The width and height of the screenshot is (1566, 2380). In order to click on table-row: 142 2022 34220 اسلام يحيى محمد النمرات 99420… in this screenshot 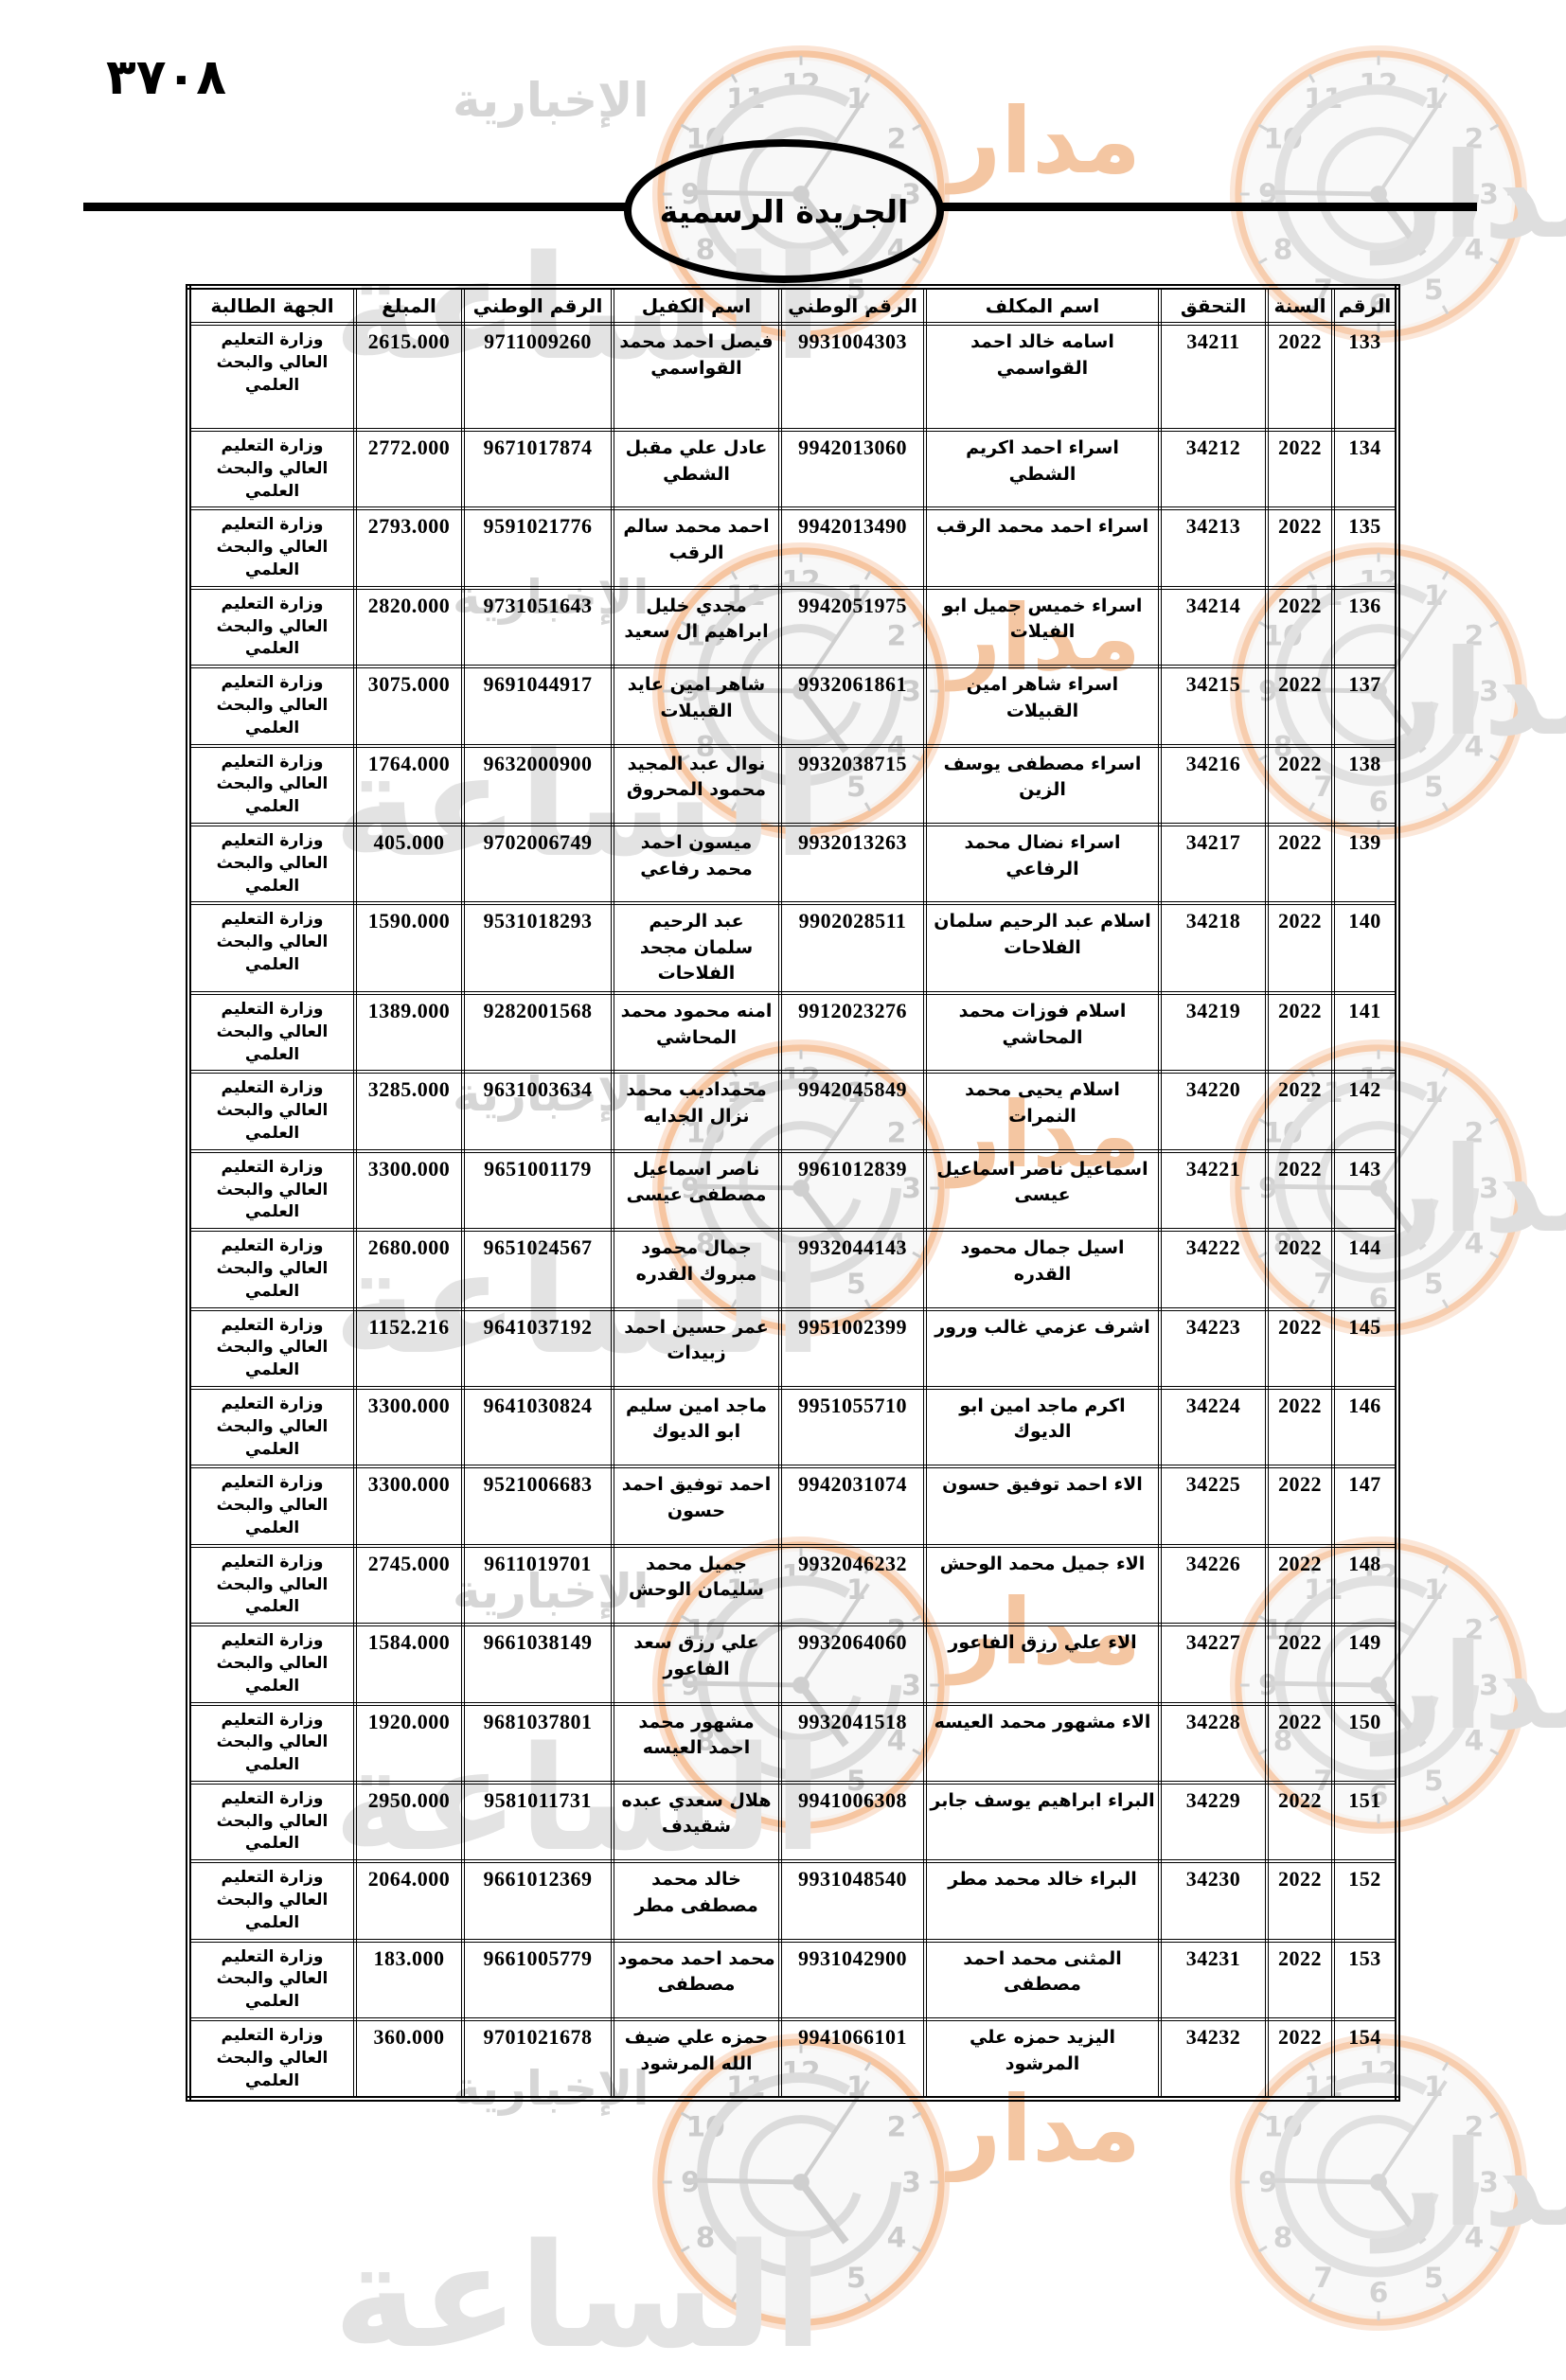, I will do `click(793, 1111)`.